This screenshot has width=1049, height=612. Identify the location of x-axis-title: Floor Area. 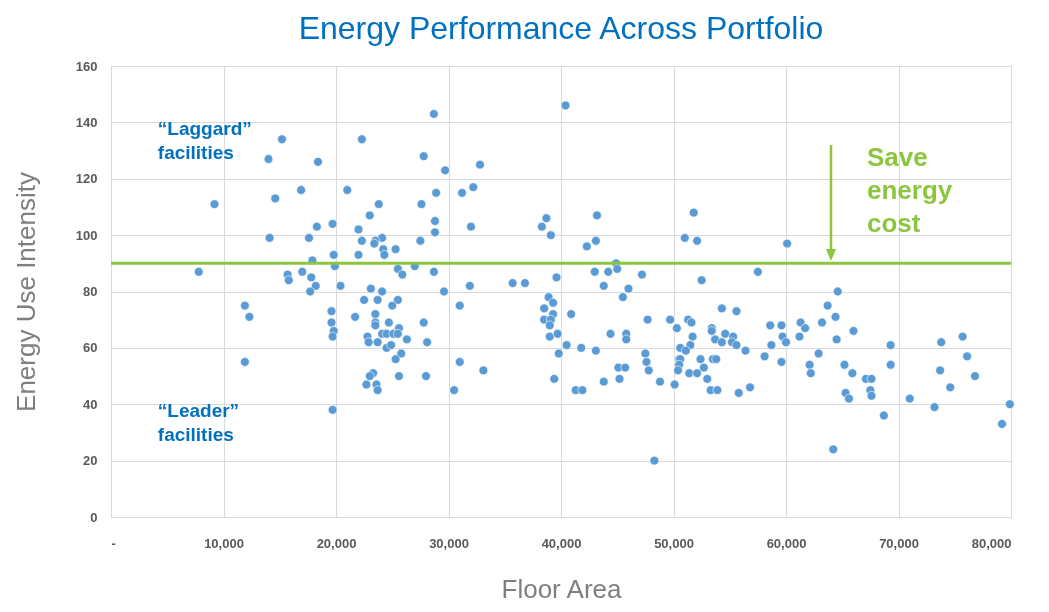
(562, 588).